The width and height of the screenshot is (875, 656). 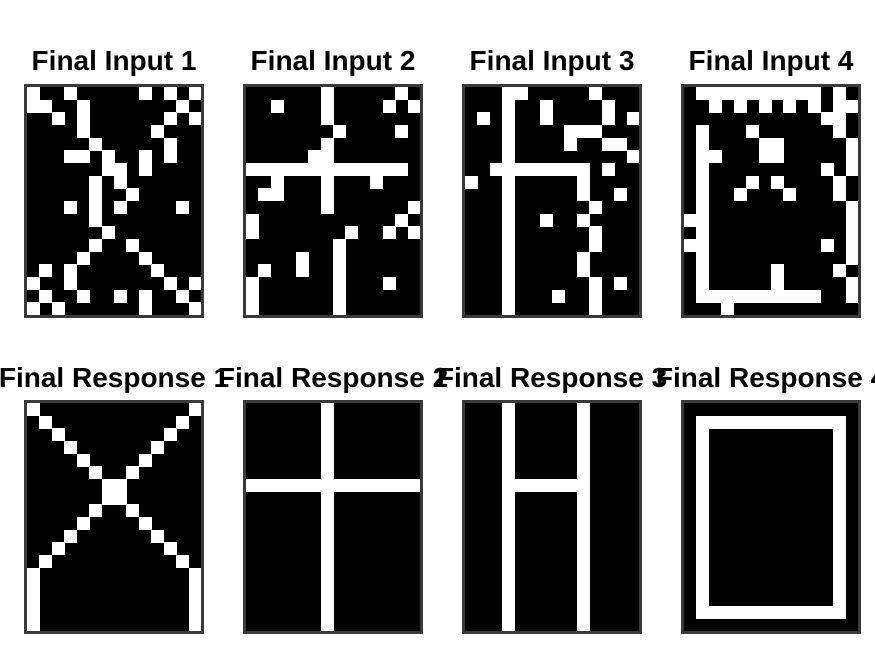 I want to click on panel-title: Final Response 2, so click(x=333, y=377).